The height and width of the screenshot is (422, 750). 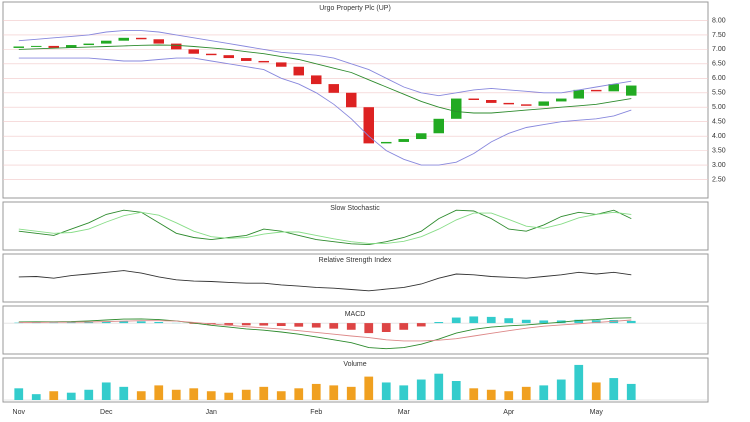 What do you see at coordinates (719, 179) in the screenshot?
I see `y-tick-label: 2.50` at bounding box center [719, 179].